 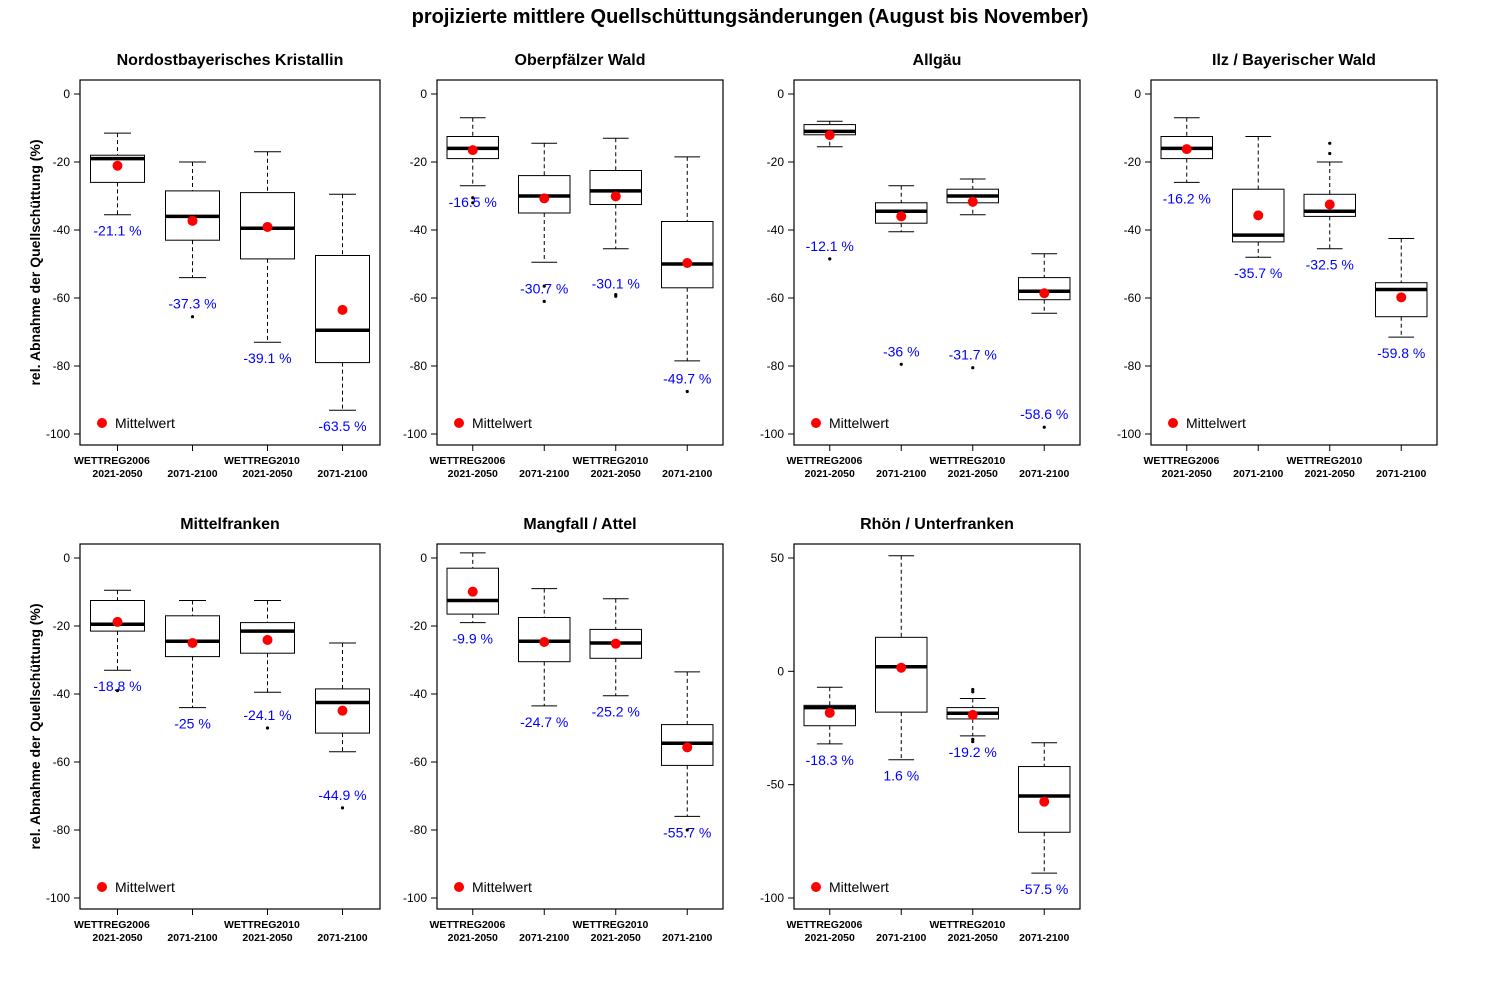 I want to click on mean-label: -44.9 %, so click(x=342, y=795).